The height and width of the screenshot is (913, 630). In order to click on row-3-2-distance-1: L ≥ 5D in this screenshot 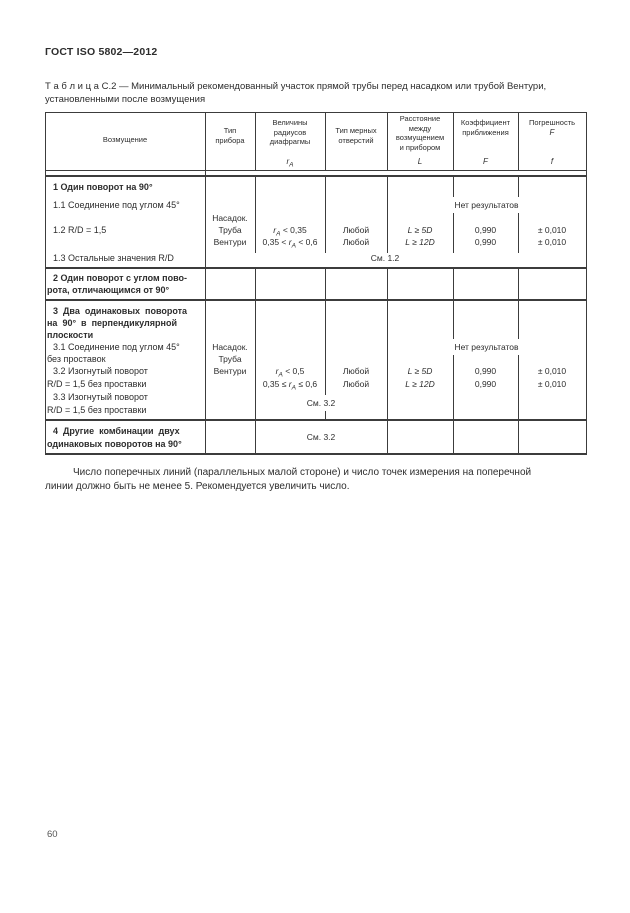, I will do `click(420, 371)`.